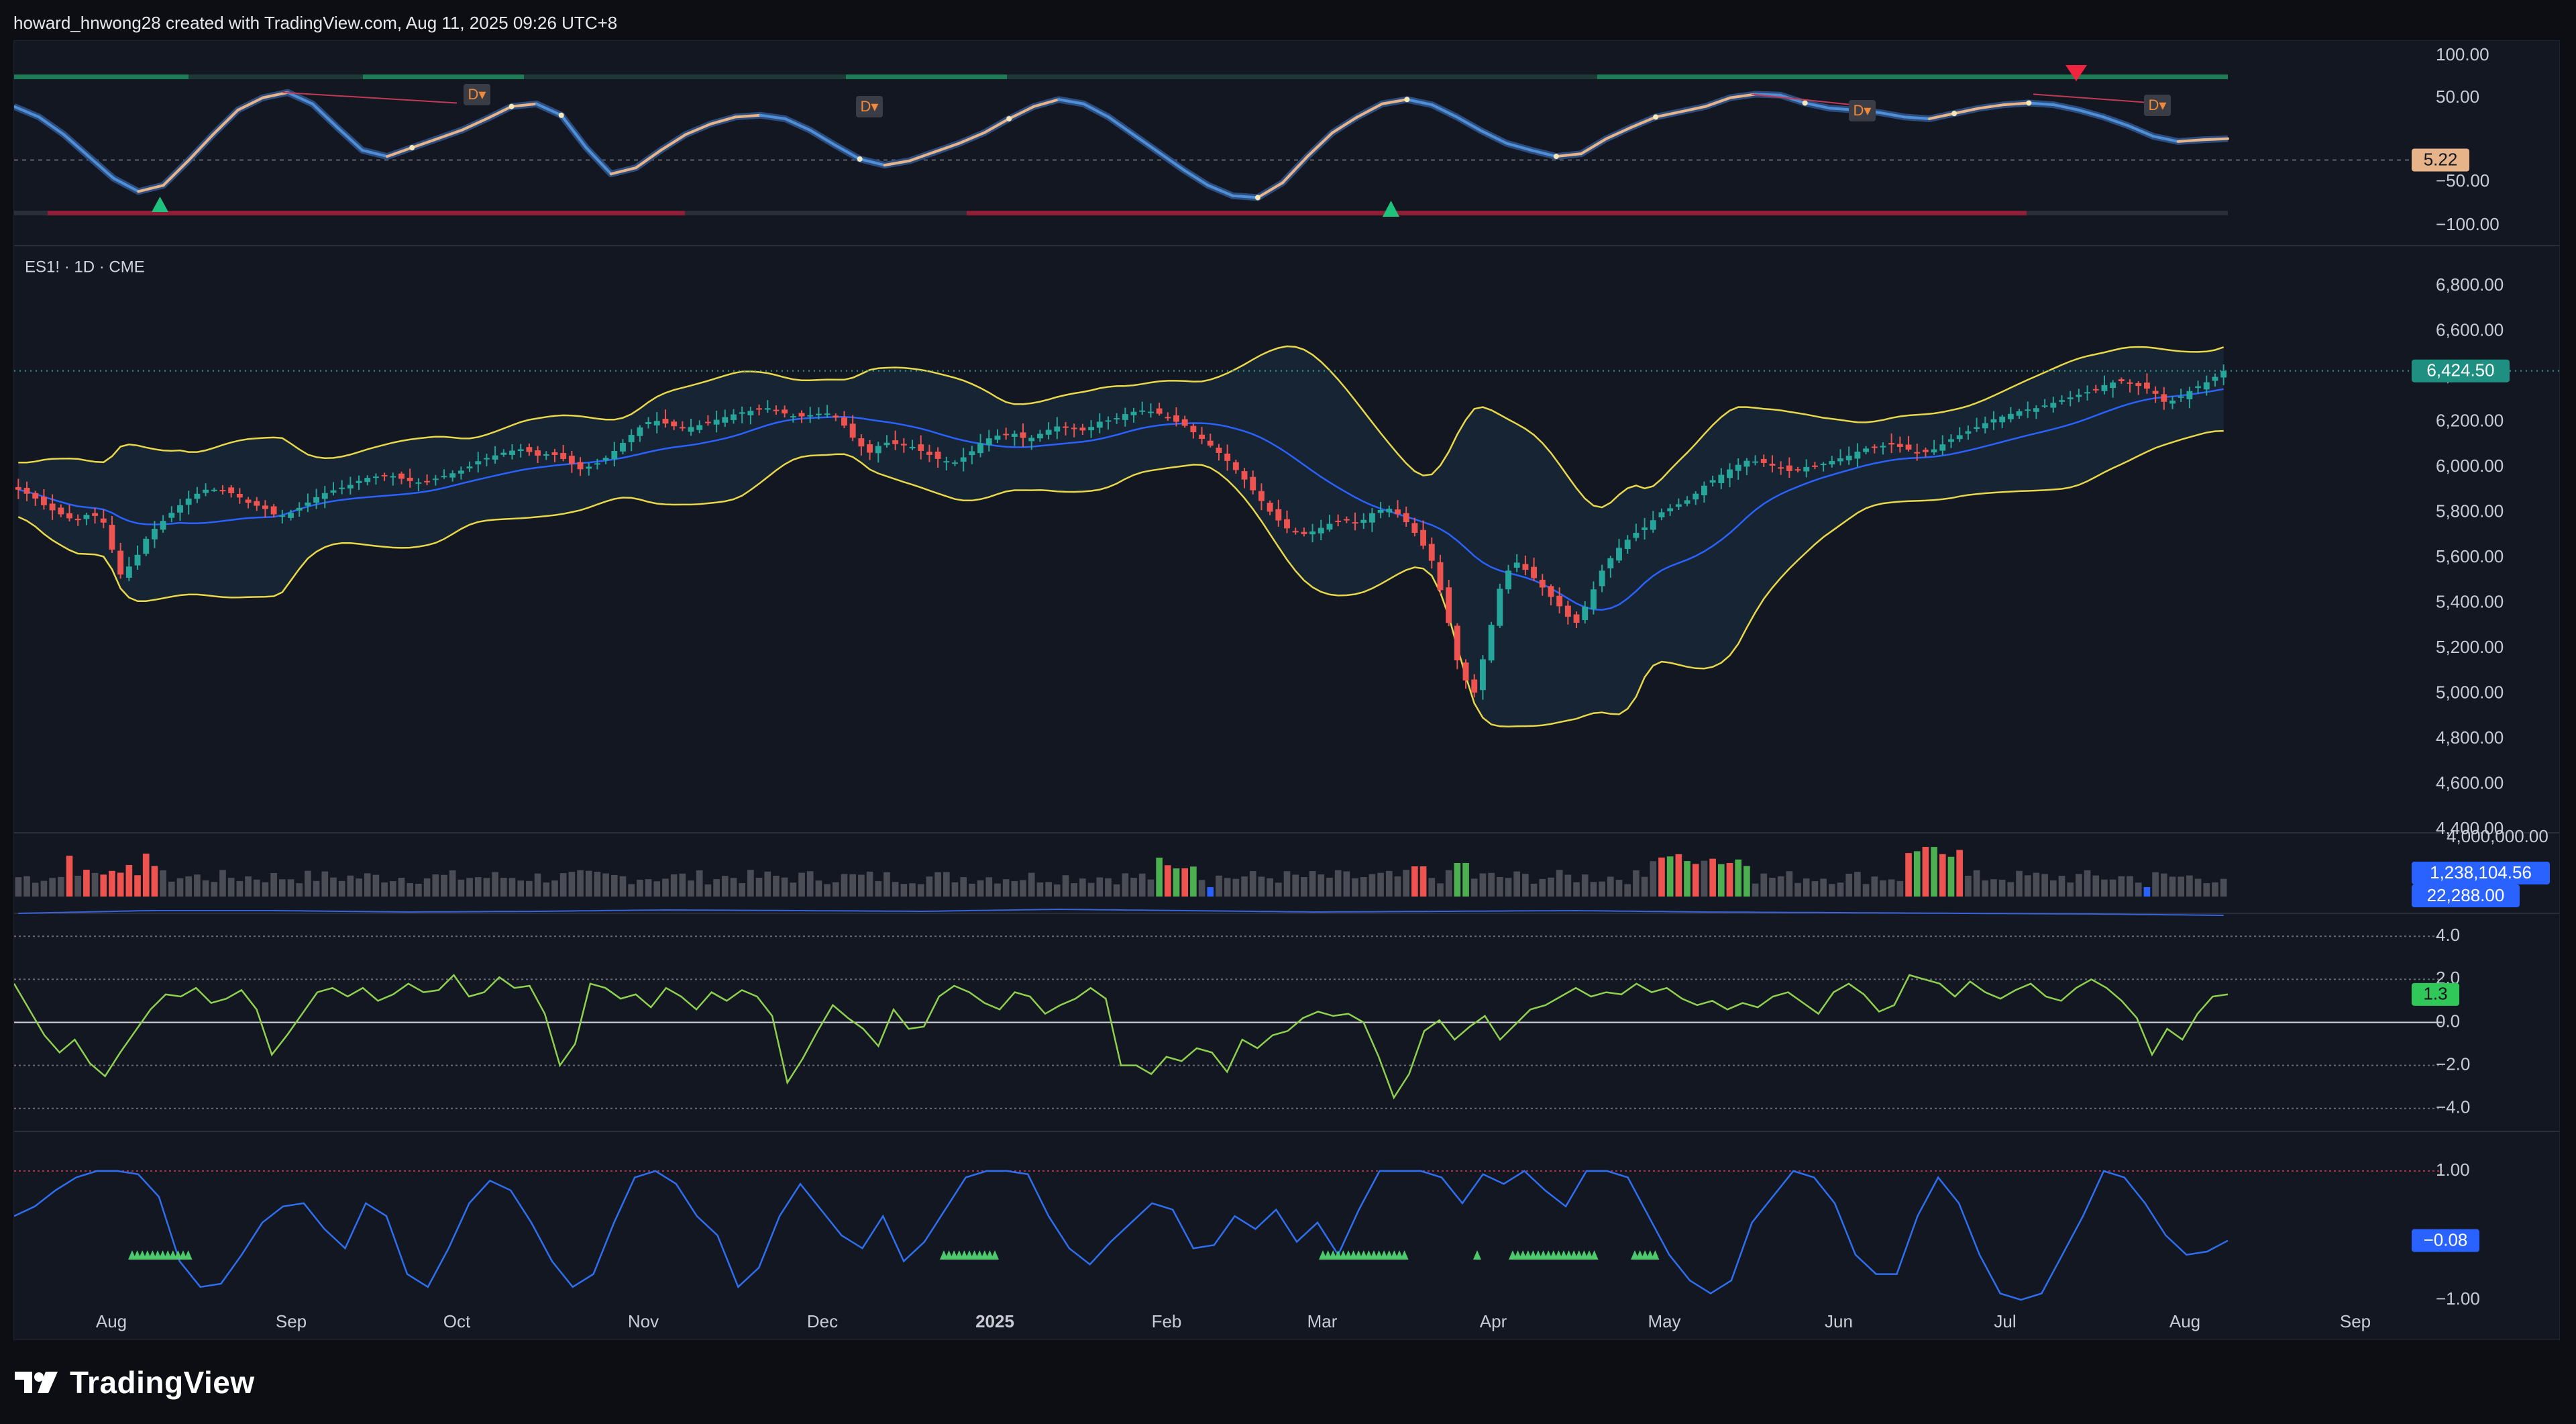 This screenshot has height=1424, width=2576. What do you see at coordinates (2435, 994) in the screenshot?
I see `mid-last-value-badge-bg` at bounding box center [2435, 994].